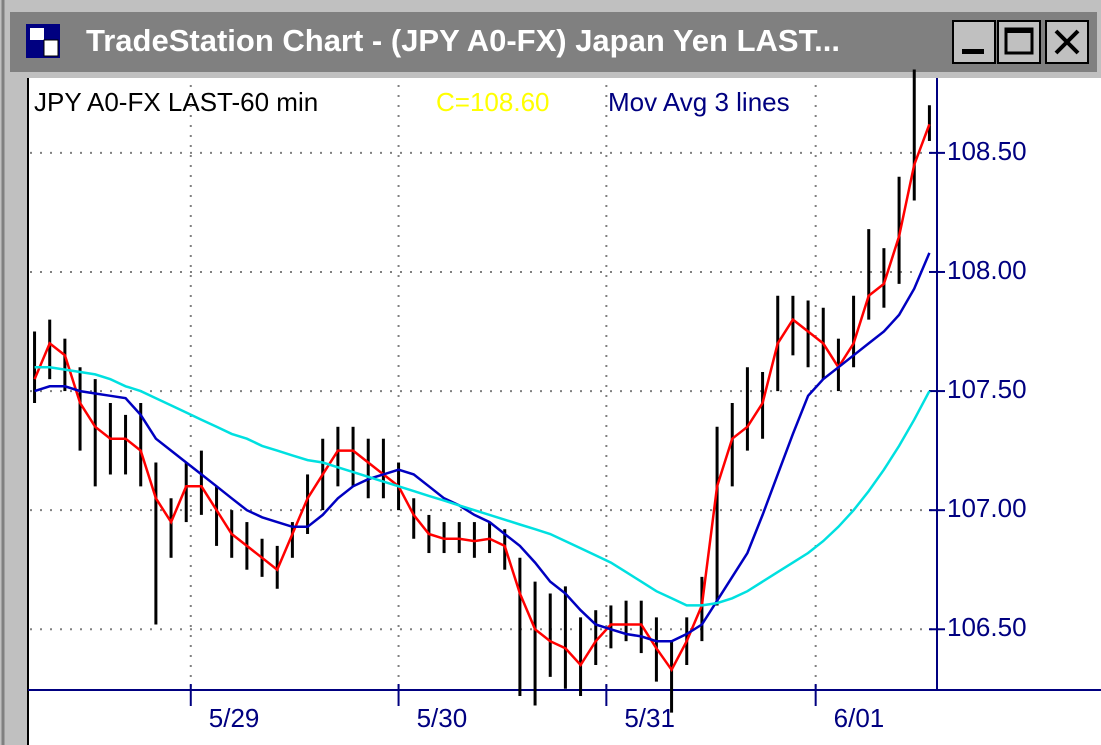 This screenshot has height=745, width=1101. What do you see at coordinates (1067, 42) in the screenshot?
I see `close-button` at bounding box center [1067, 42].